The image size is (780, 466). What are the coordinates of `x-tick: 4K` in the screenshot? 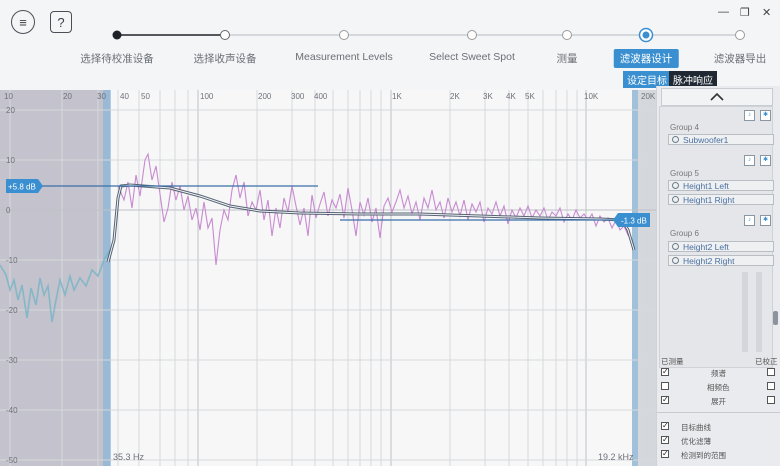 It's located at (511, 96).